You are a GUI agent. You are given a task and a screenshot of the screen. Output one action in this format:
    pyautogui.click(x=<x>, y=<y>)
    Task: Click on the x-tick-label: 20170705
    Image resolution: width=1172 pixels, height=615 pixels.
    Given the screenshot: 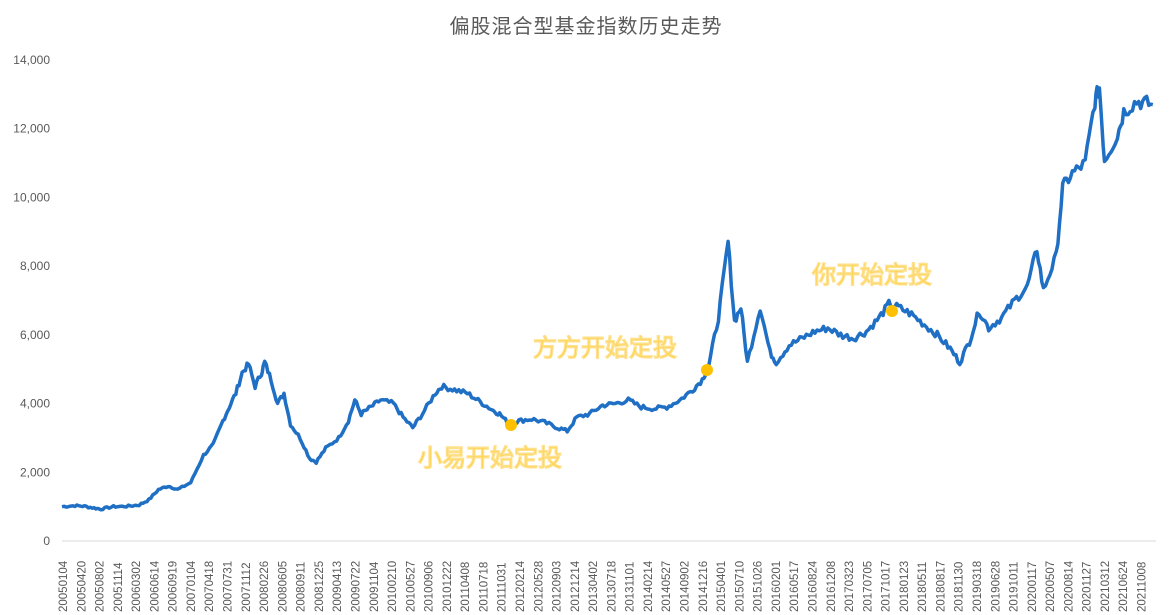 What is the action you would take?
    pyautogui.click(x=868, y=586)
    